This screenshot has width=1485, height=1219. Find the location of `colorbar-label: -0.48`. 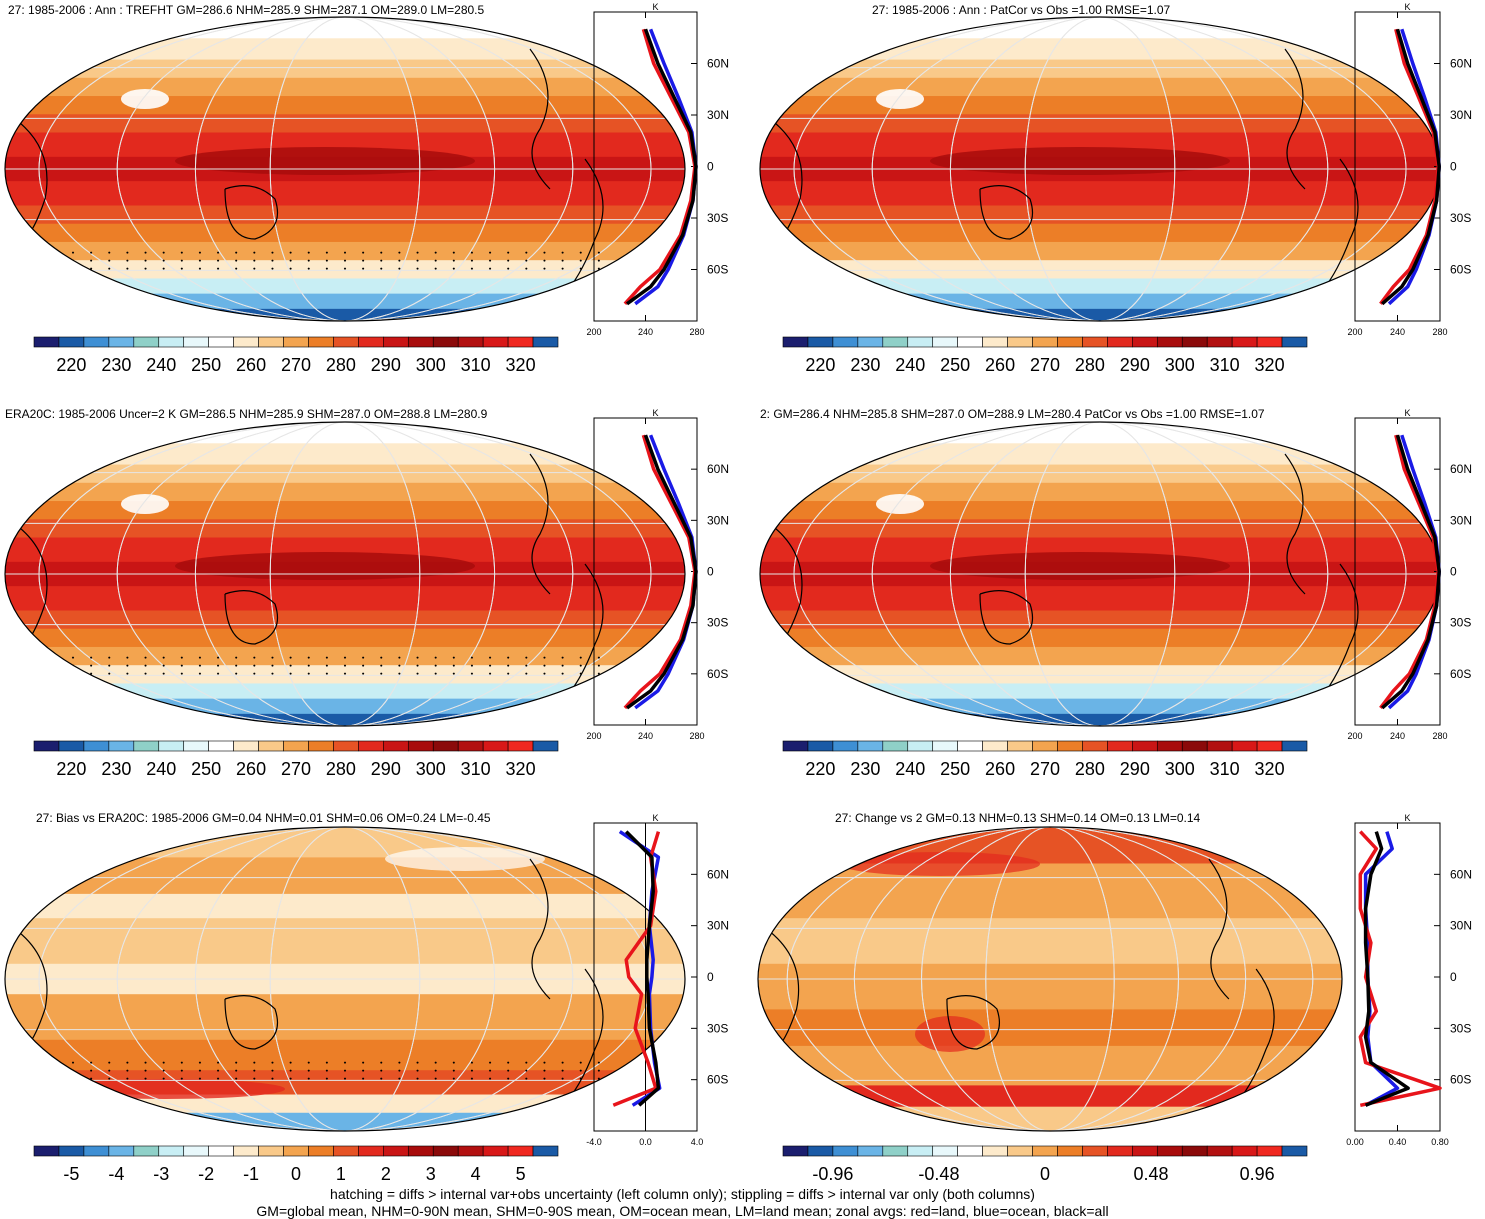

colorbar-label: -0.48 is located at coordinates (938, 1174).